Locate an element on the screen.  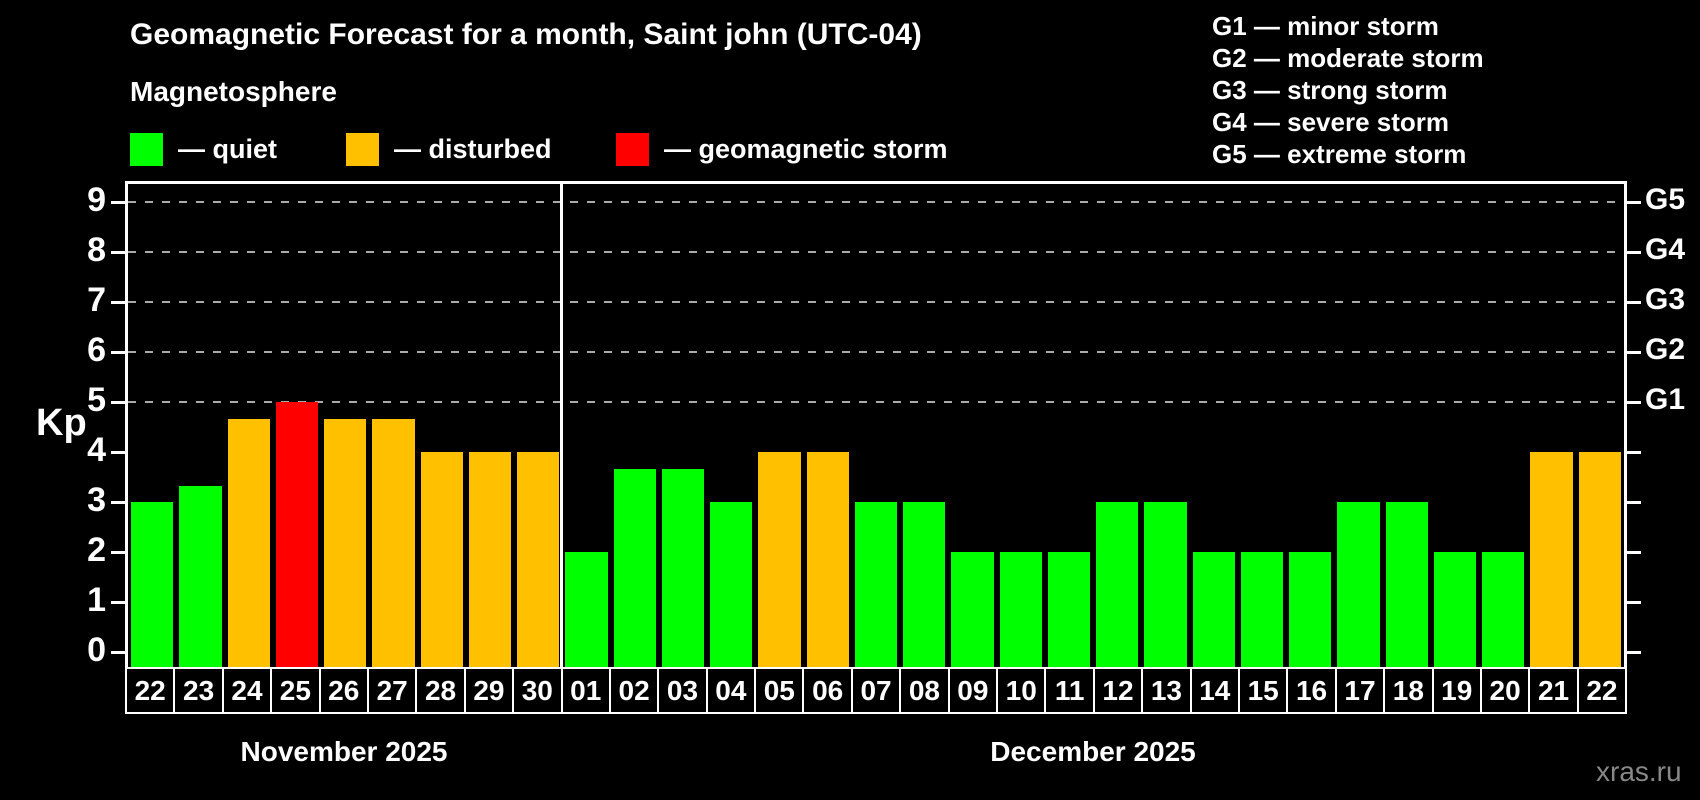
day-label: 11 is located at coordinates (1070, 690).